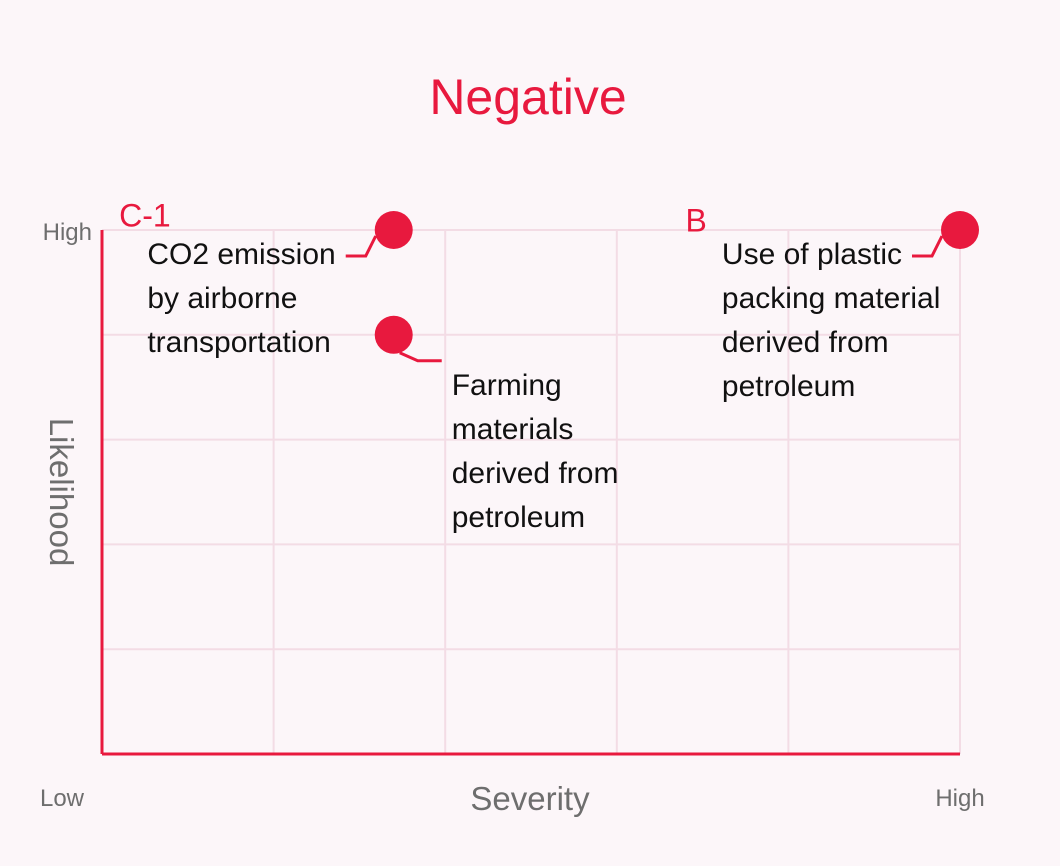 The width and height of the screenshot is (1060, 866). I want to click on y-tick-label-high: High, so click(67, 232).